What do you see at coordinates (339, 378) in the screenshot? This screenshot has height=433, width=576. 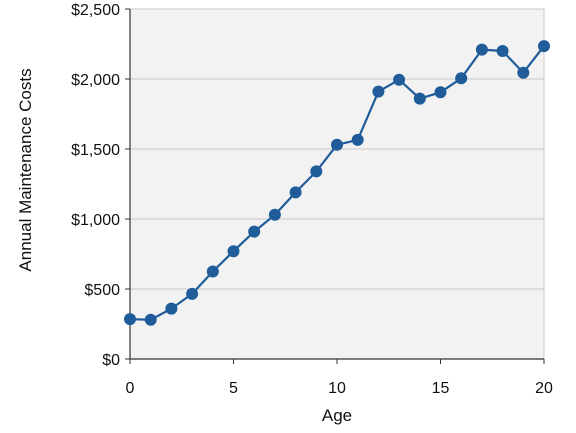 I see `x-axis-ticks: 0 5 10 15 20` at bounding box center [339, 378].